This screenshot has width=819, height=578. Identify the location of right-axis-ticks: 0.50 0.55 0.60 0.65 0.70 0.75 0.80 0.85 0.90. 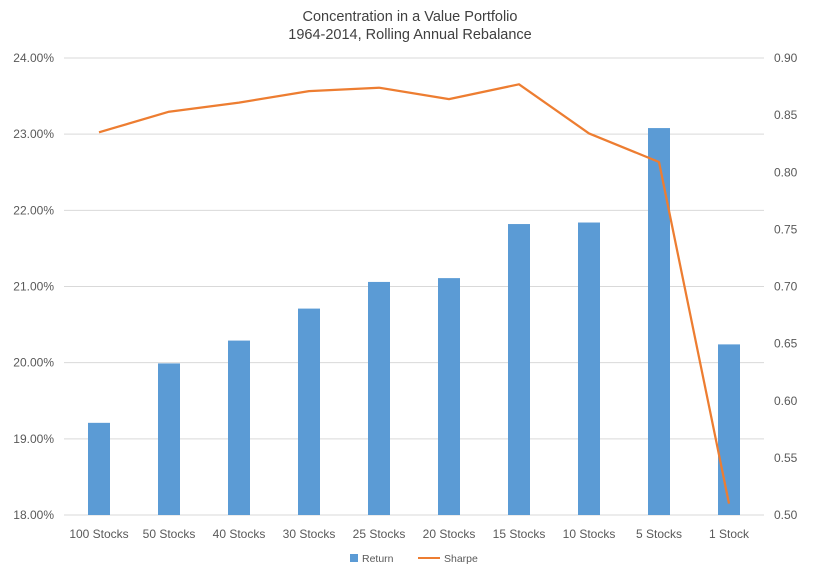
(786, 286).